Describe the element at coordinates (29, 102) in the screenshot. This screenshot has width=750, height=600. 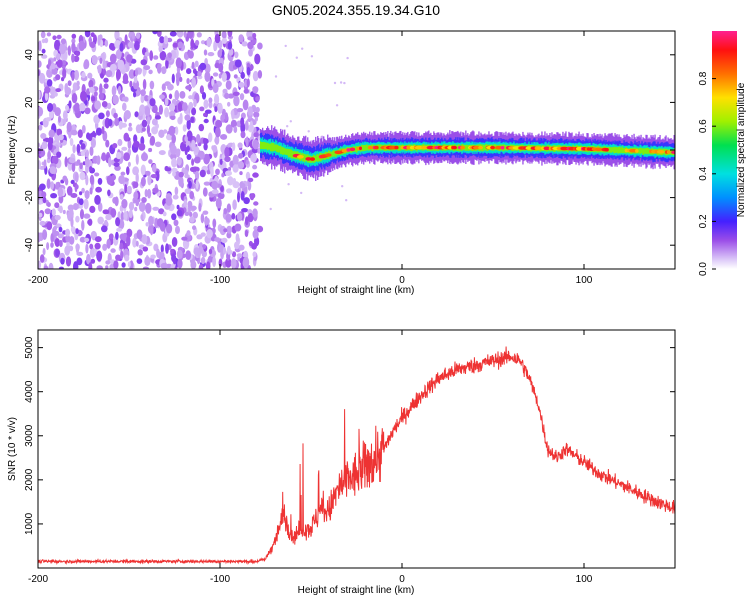
I see `y-tick-label: 20` at that location.